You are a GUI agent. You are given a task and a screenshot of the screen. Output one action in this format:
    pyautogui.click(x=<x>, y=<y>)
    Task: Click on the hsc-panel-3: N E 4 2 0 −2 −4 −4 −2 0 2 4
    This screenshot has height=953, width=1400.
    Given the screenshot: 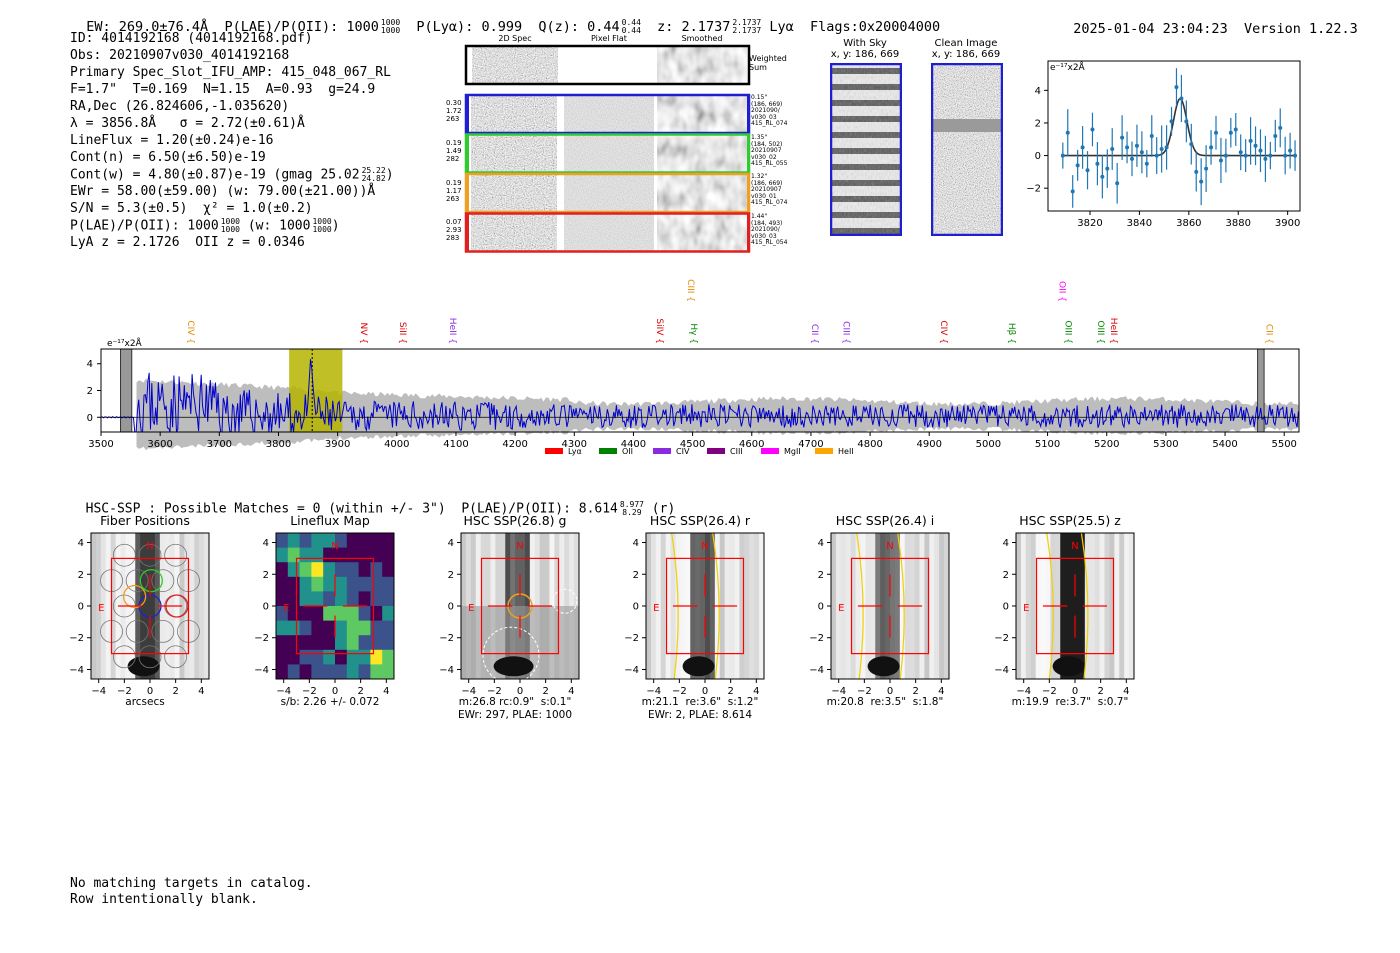 What is the action you would take?
    pyautogui.click(x=694, y=614)
    